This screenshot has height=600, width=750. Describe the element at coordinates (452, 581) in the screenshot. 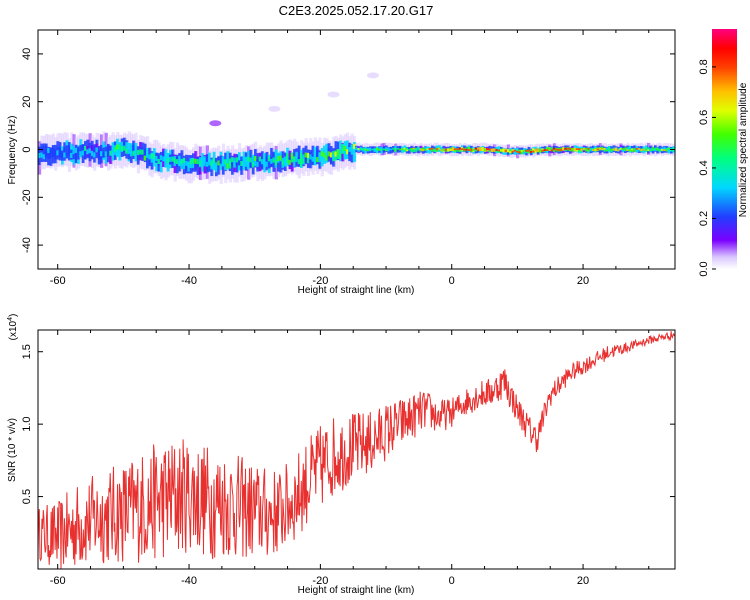

I see `snr-x-tick-label: 0` at that location.